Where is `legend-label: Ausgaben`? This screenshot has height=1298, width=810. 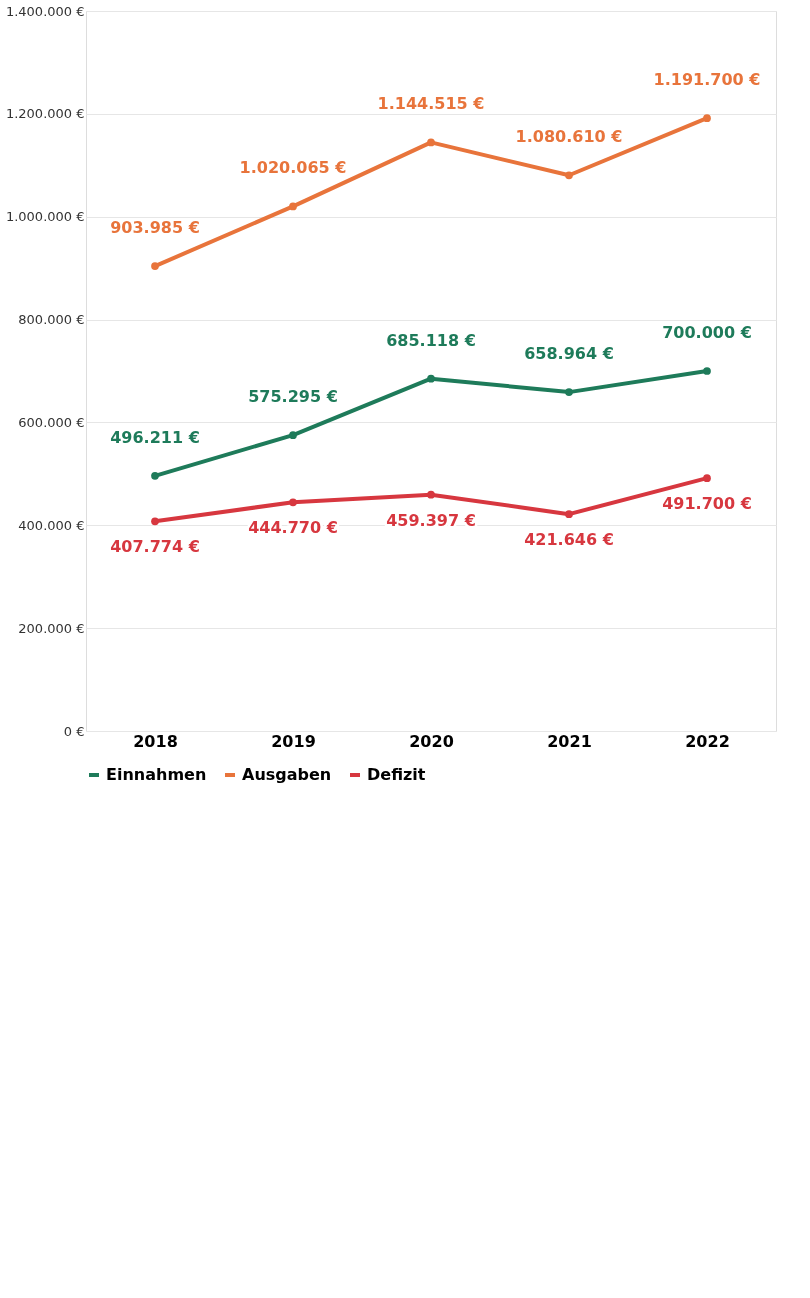
legend-label: Ausgaben is located at coordinates (287, 774).